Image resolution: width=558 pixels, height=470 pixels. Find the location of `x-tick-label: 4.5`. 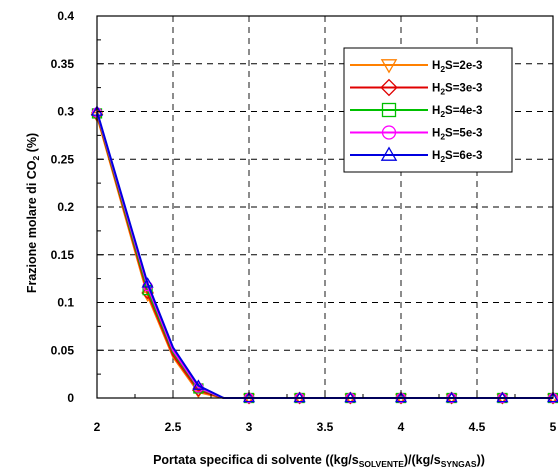

x-tick-label: 4.5 is located at coordinates (477, 427).